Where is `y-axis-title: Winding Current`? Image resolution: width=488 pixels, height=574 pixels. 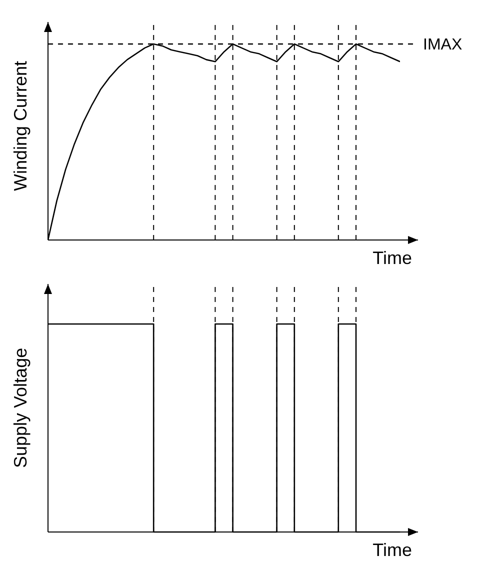 y-axis-title: Winding Current is located at coordinates (20, 125).